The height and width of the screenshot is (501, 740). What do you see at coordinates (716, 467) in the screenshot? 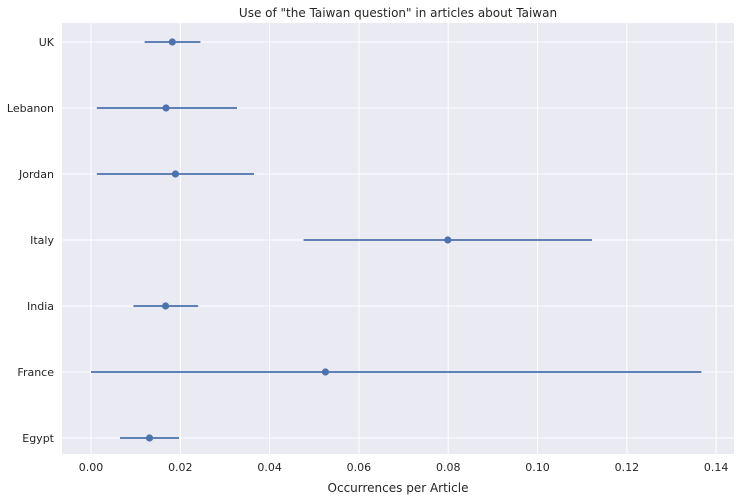
I see `x-tick-label: 0.14` at bounding box center [716, 467].